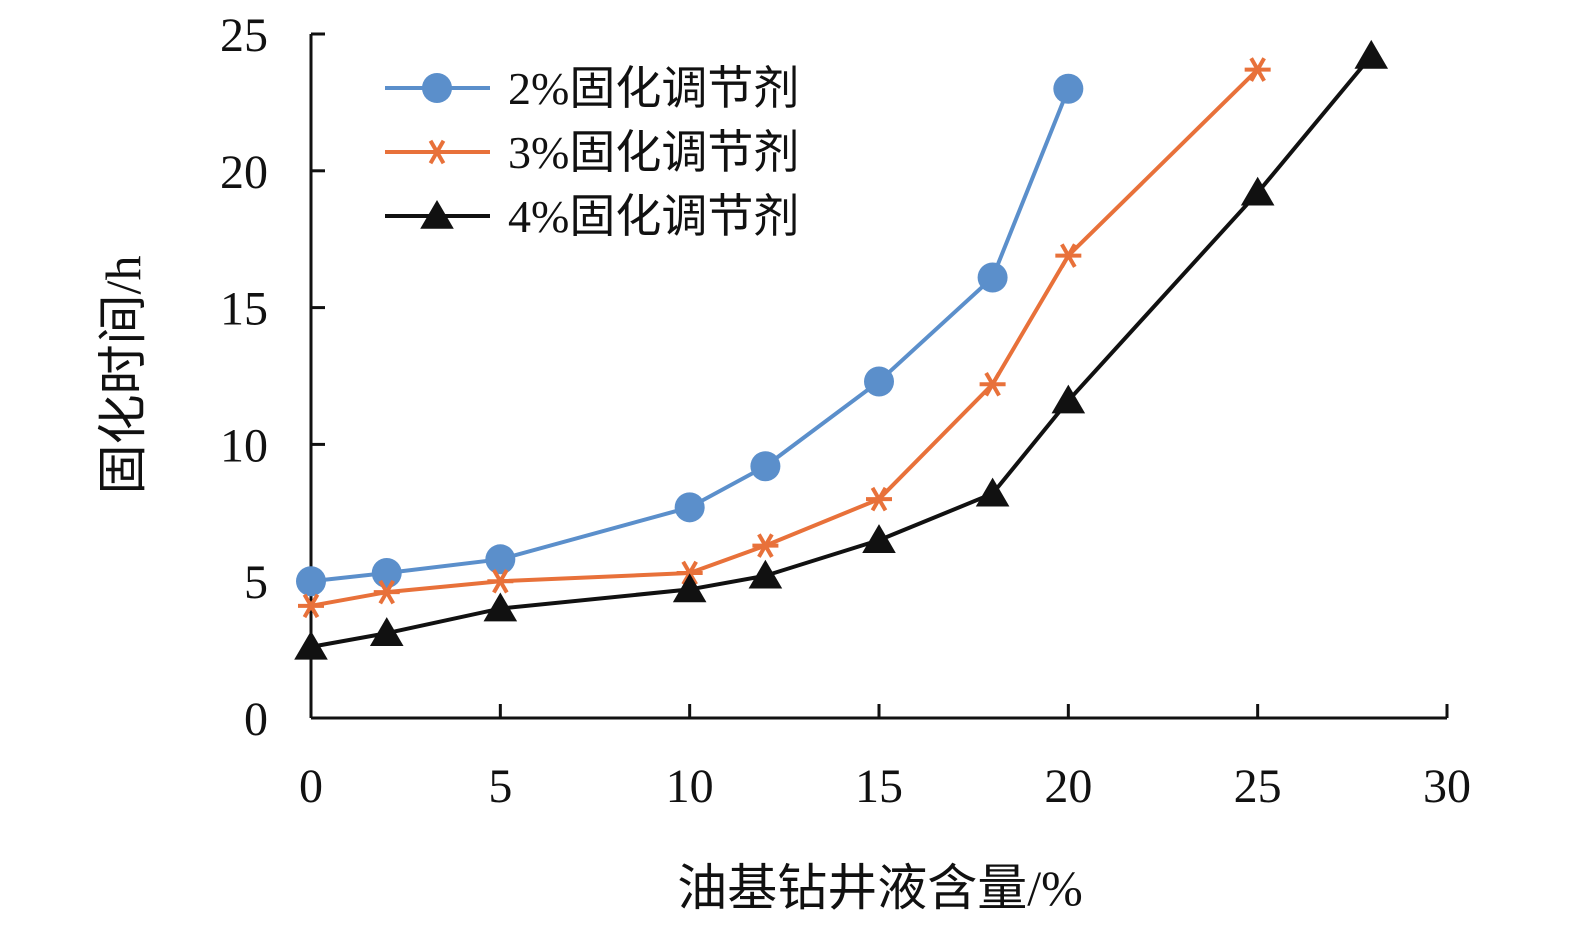  What do you see at coordinates (311, 786) in the screenshot?
I see `x-tick-label: 0` at bounding box center [311, 786].